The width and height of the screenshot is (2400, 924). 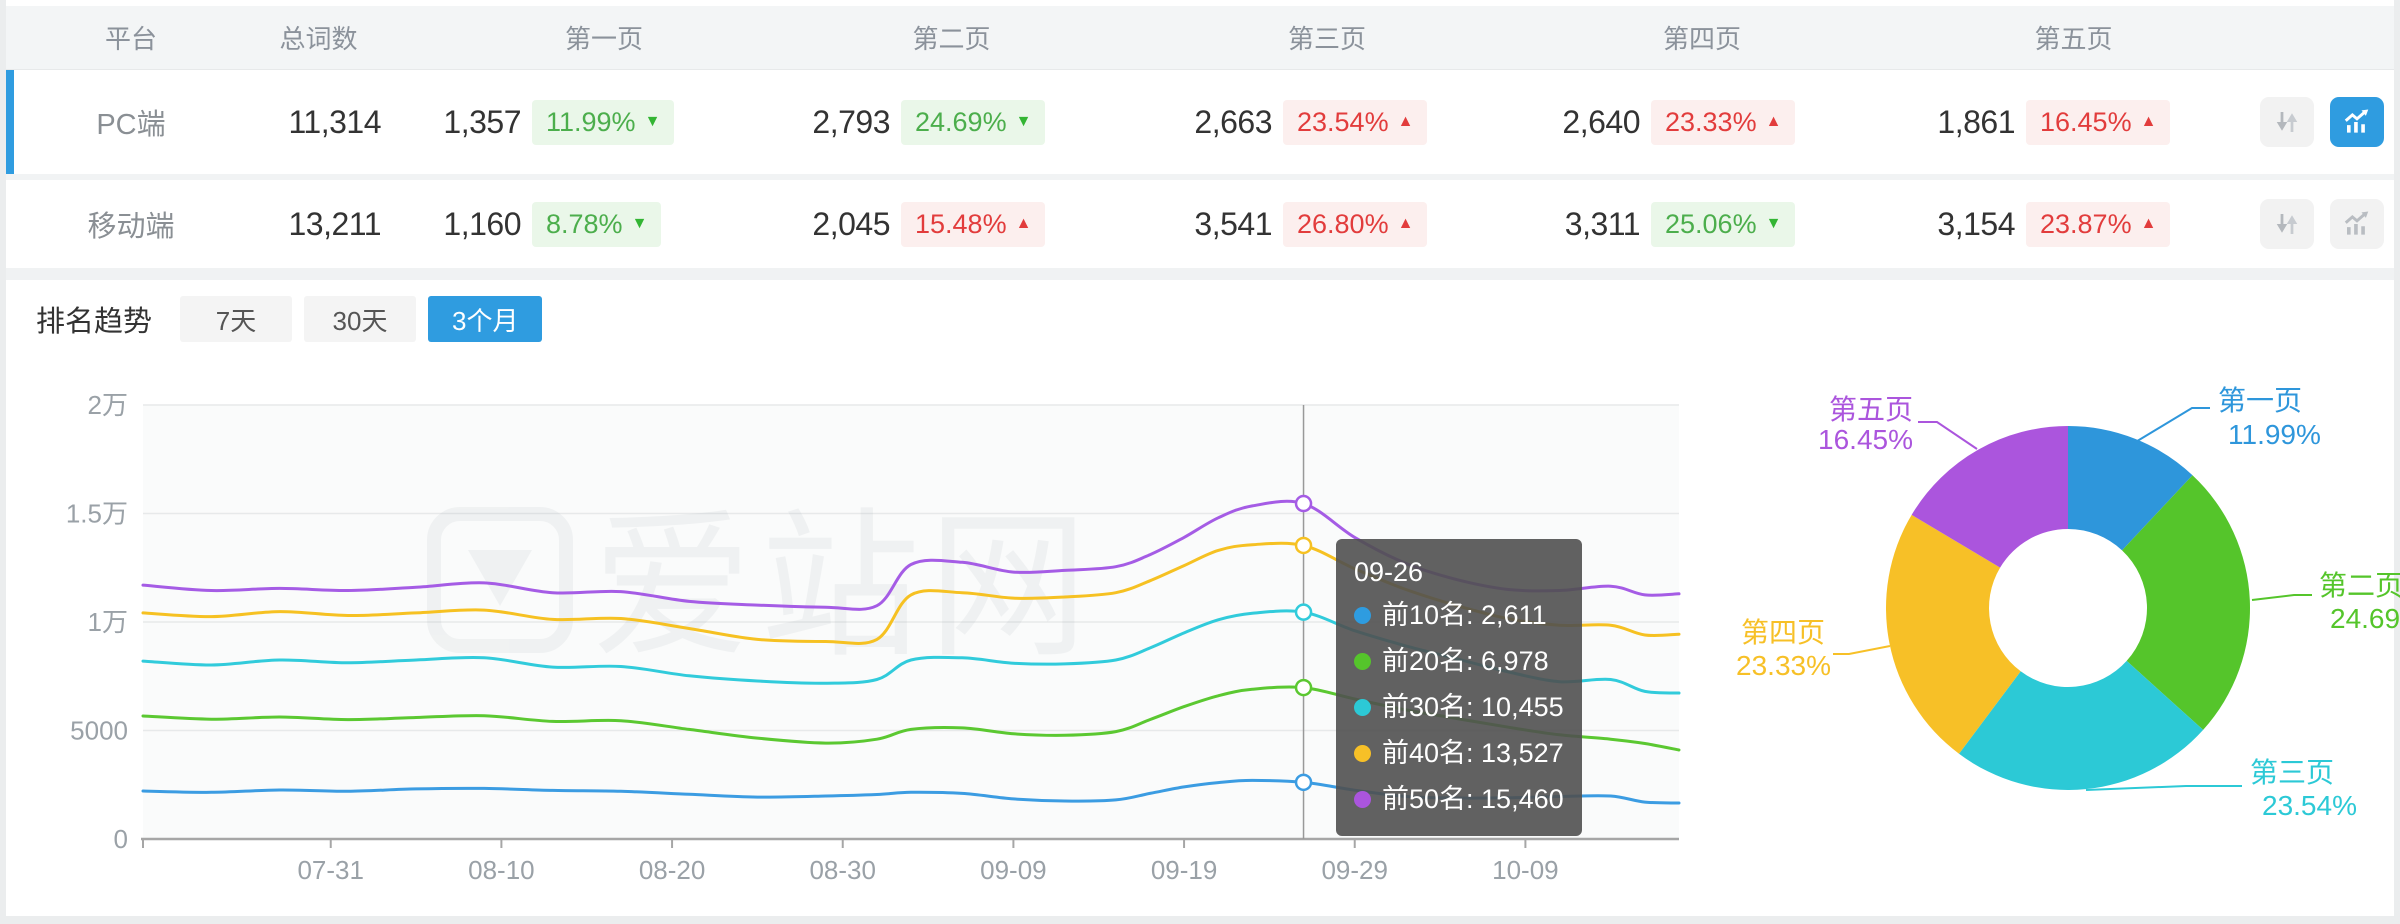 I want to click on column-header-page-4: 第四页, so click(x=1701, y=39).